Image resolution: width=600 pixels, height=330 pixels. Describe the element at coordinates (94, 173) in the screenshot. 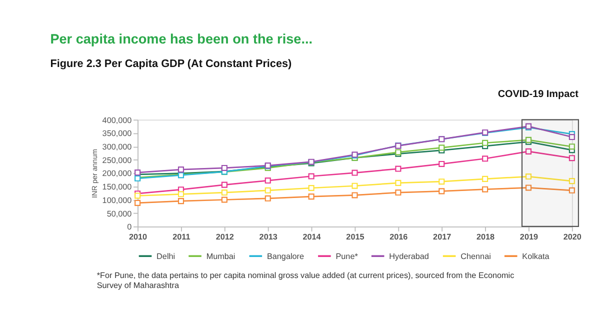

I see `y-axis-title: INR per annum` at that location.